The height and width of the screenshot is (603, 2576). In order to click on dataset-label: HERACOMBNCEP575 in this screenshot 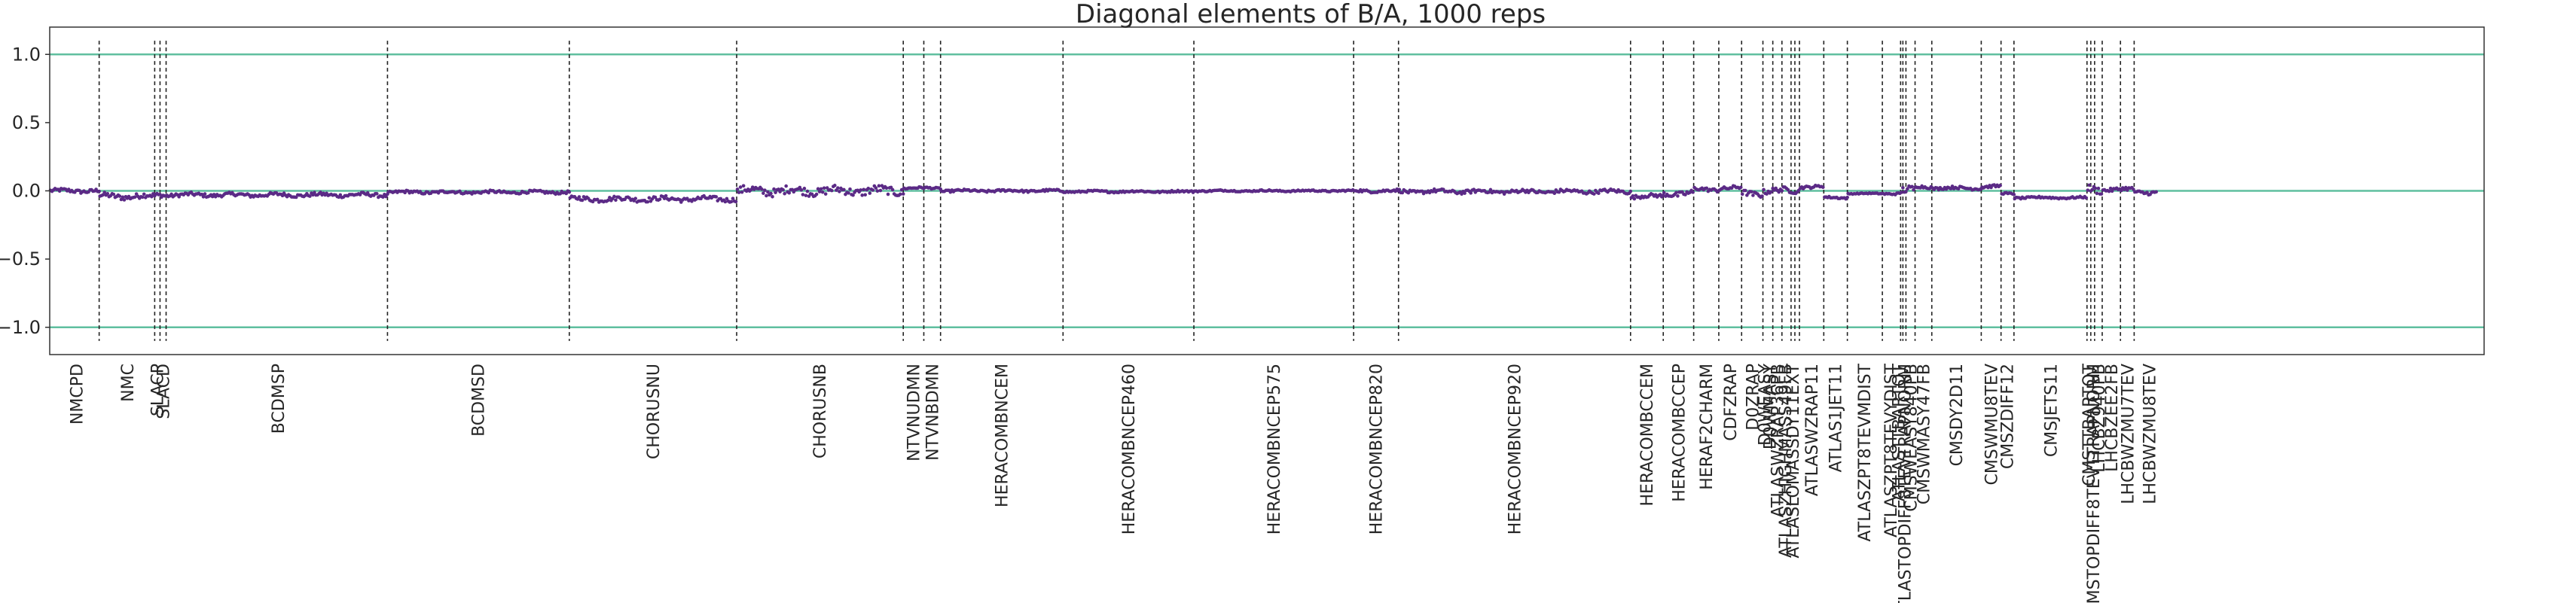, I will do `click(1275, 449)`.